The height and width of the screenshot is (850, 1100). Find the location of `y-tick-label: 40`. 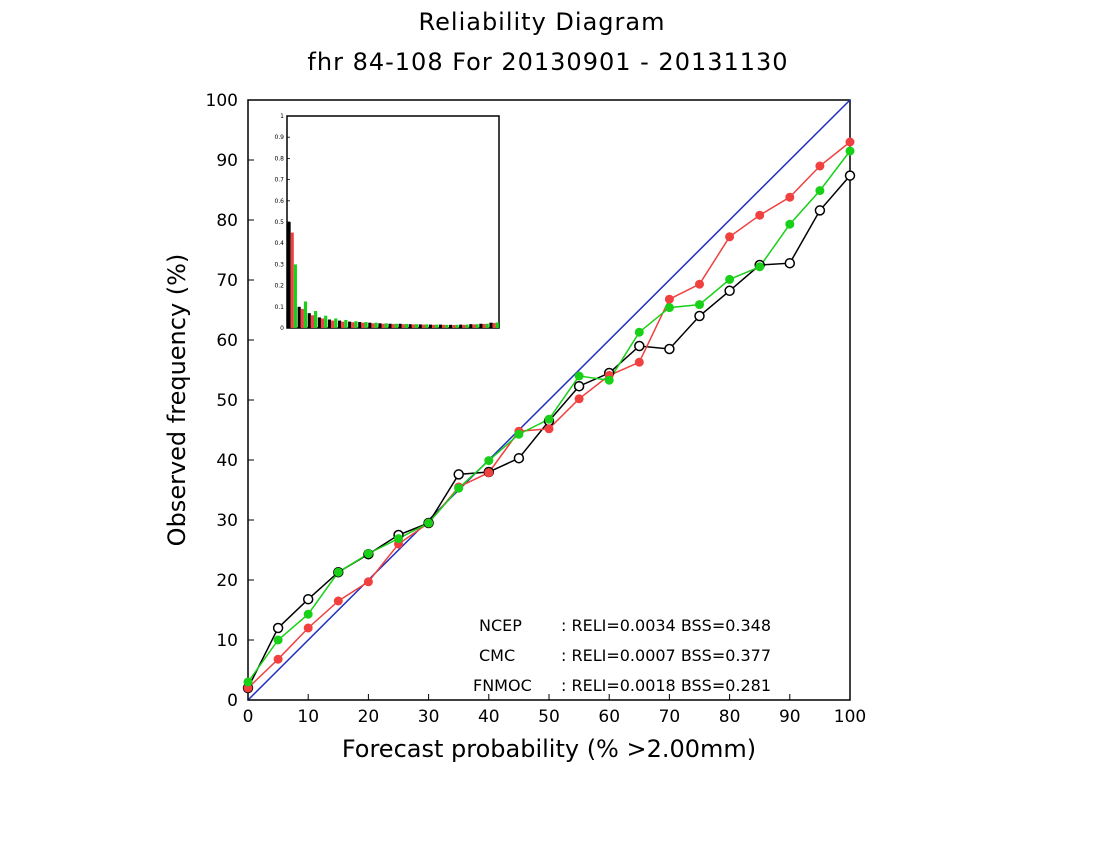

y-tick-label: 40 is located at coordinates (227, 461).